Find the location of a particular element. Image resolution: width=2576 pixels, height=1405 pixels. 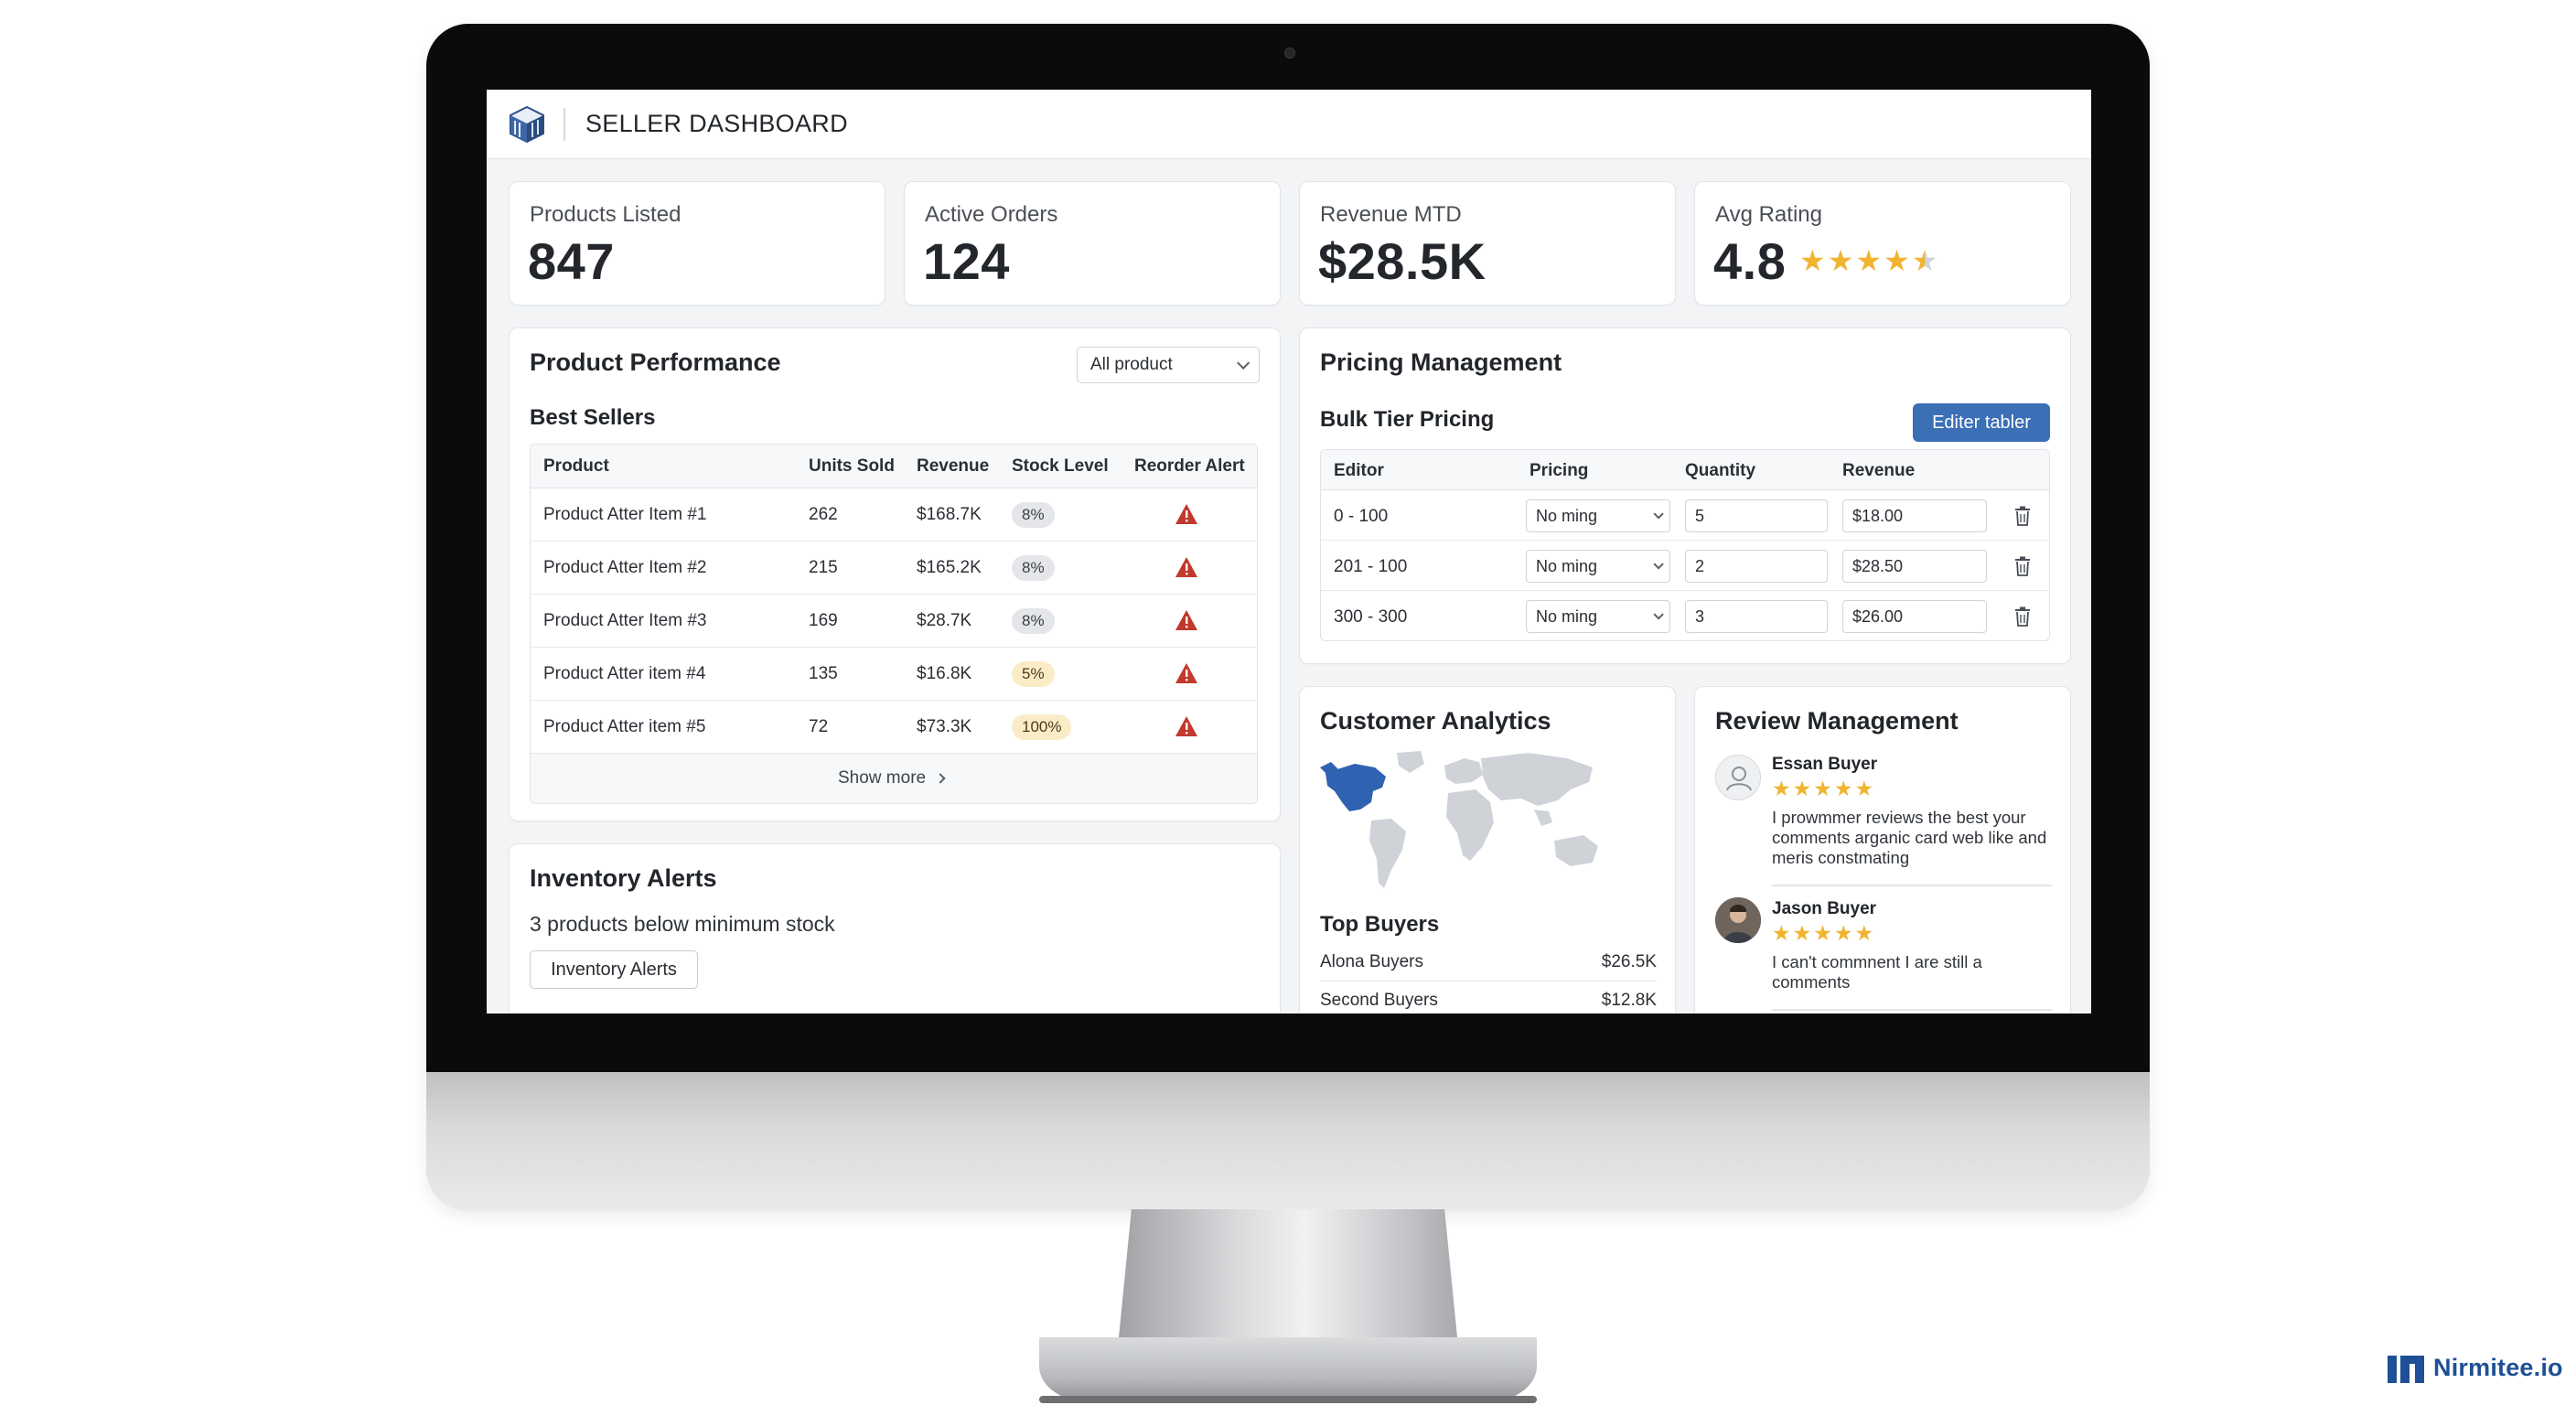

column-header: Stock Level is located at coordinates (1060, 466).